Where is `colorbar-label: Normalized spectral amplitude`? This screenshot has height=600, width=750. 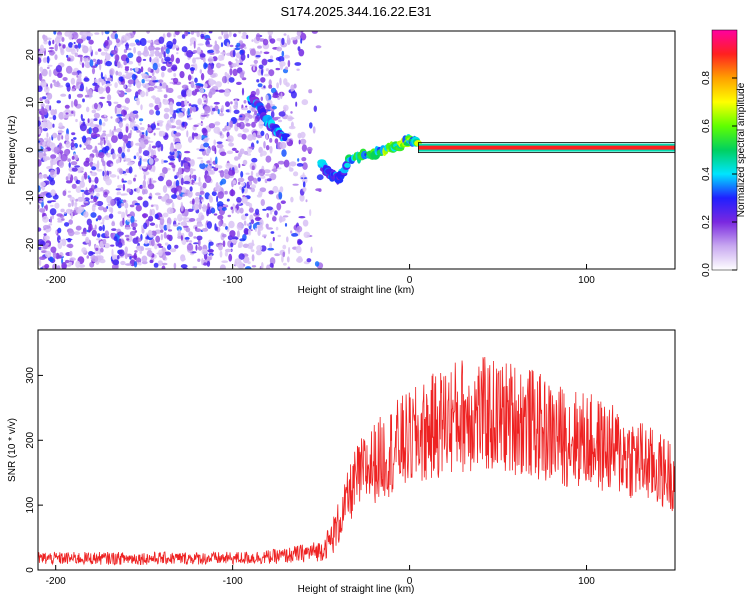
colorbar-label: Normalized spectral amplitude is located at coordinates (741, 149).